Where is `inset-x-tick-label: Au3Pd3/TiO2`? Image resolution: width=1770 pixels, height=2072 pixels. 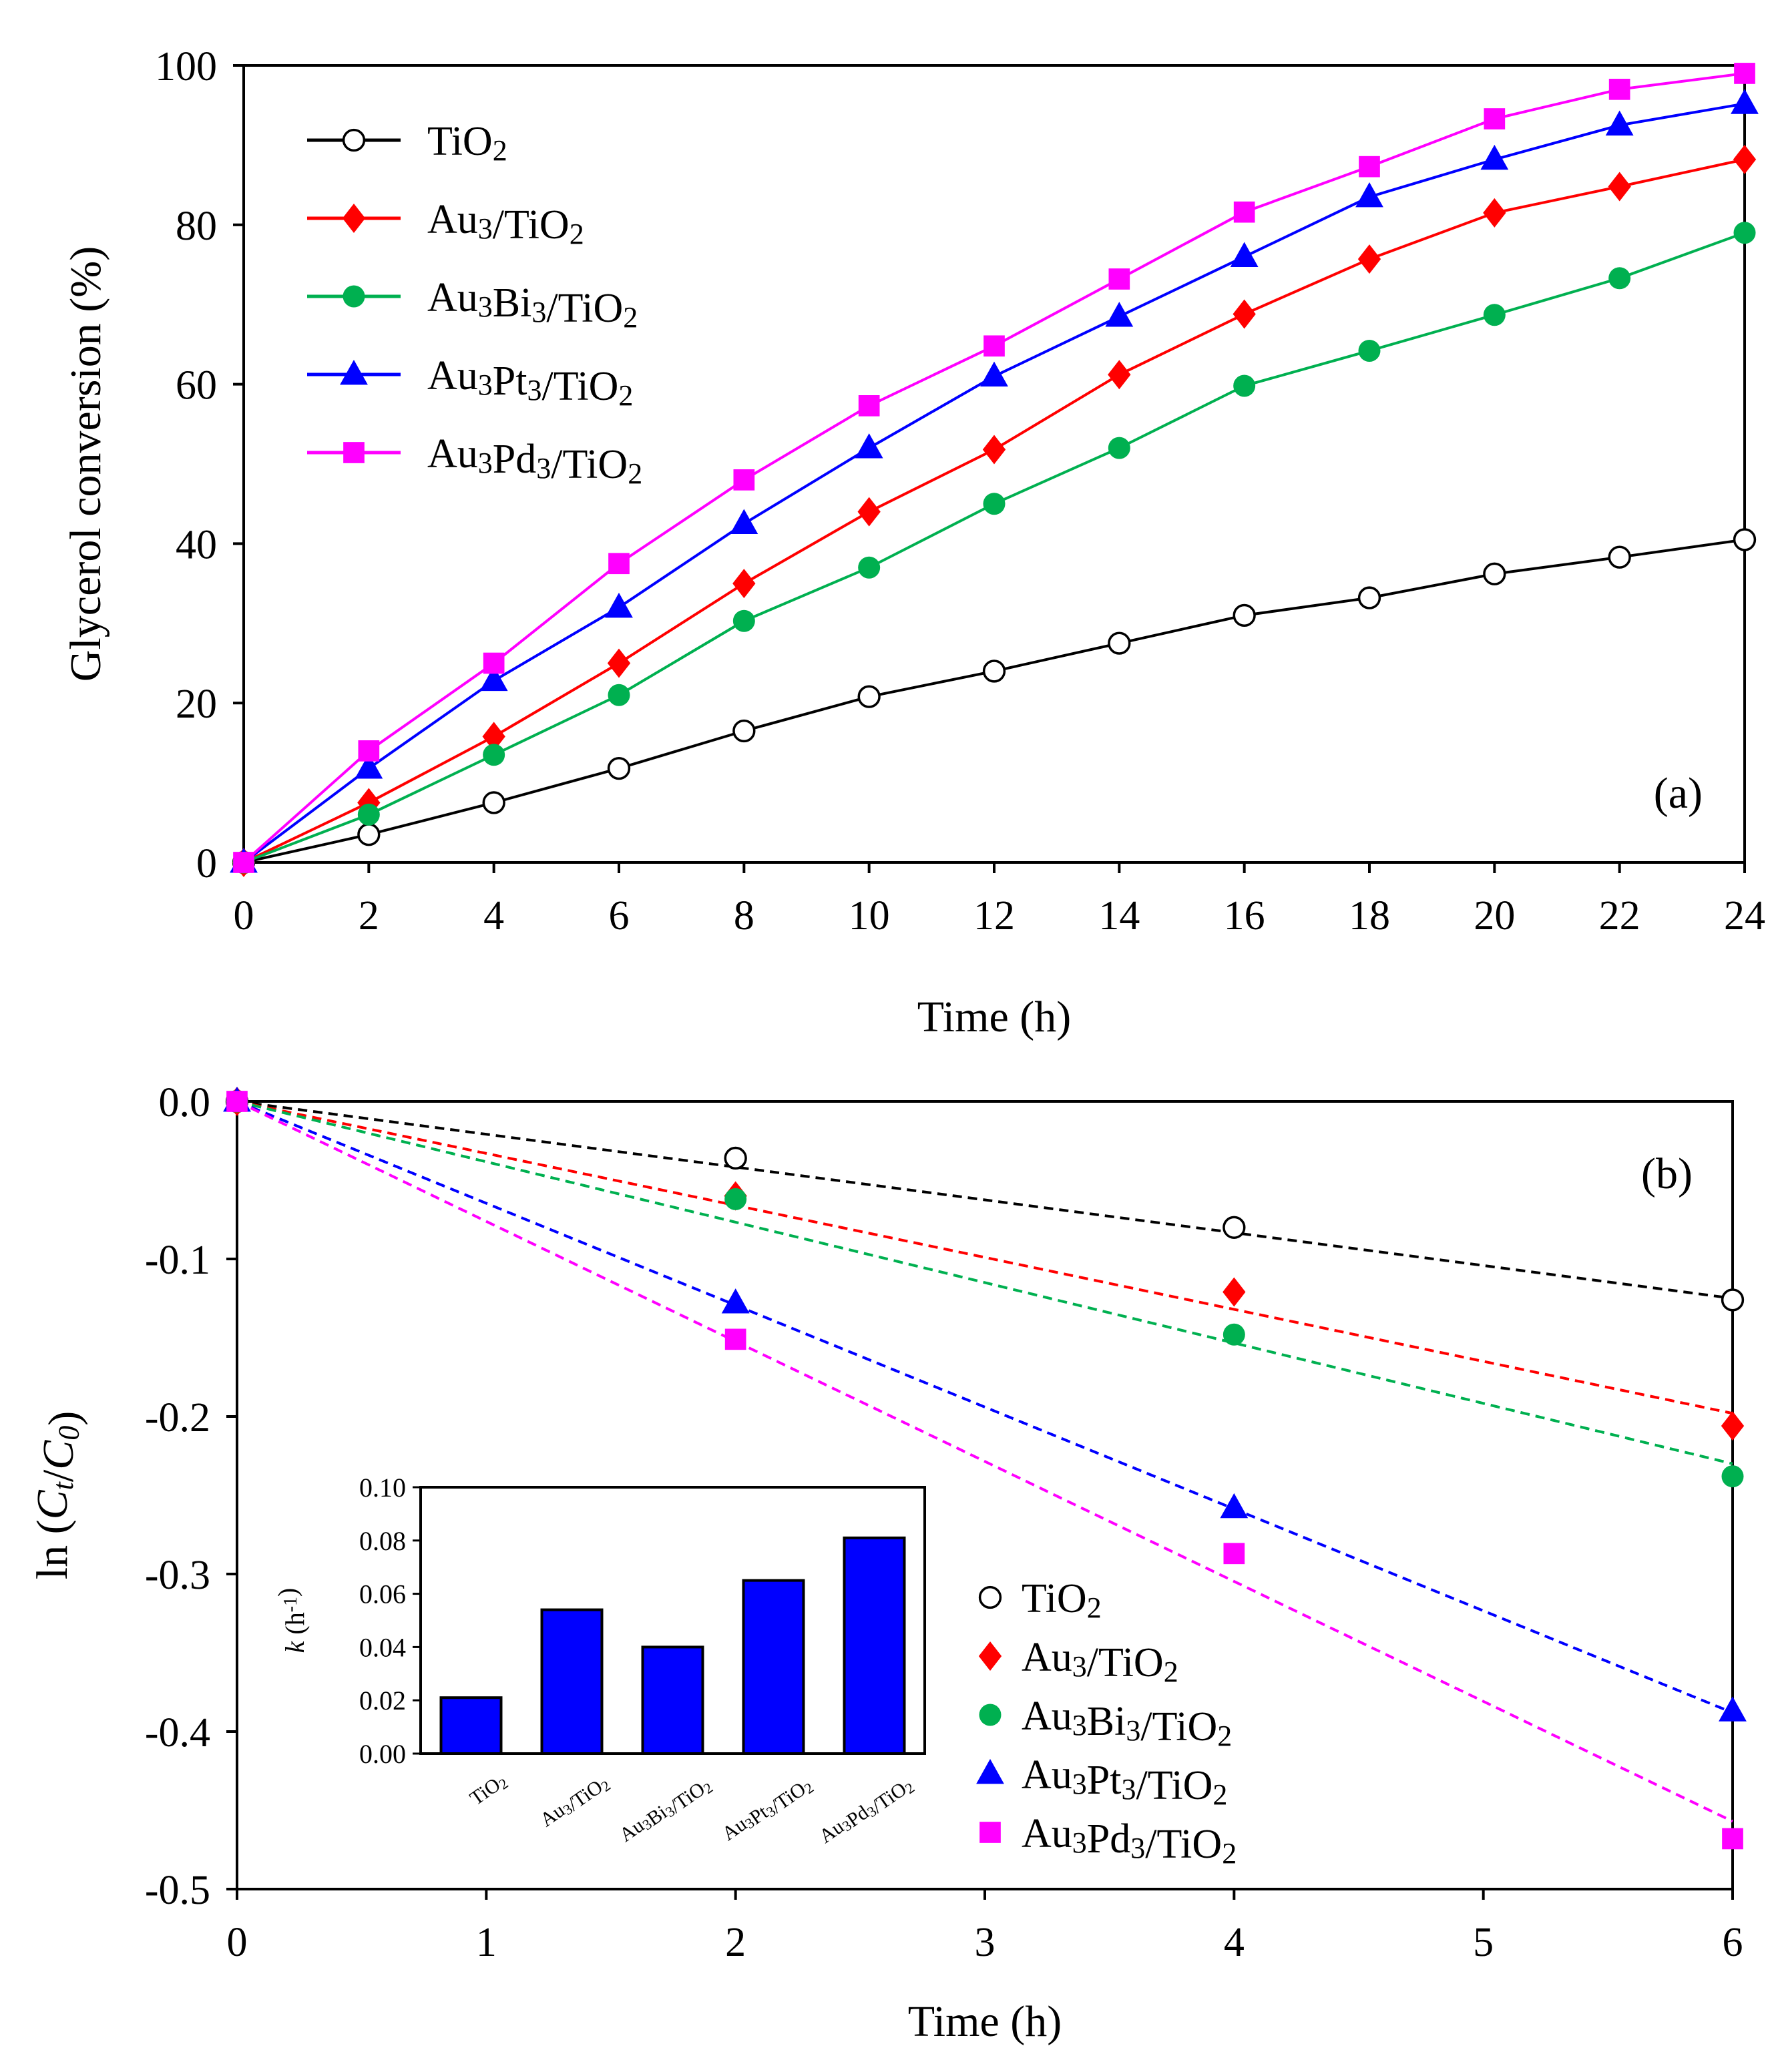 inset-x-tick-label: Au3Pd3/TiO2 is located at coordinates (866, 1811).